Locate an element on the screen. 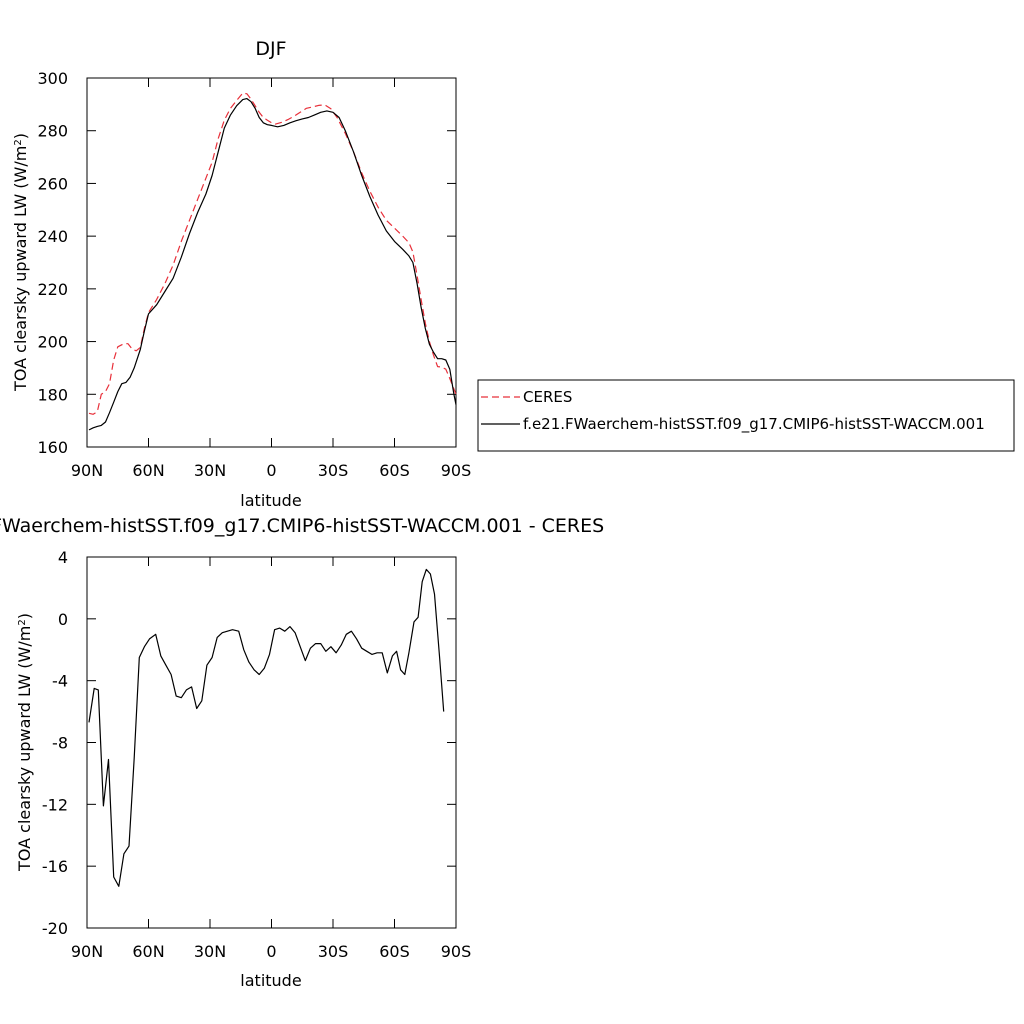 This screenshot has height=1024, width=1024. top-plot-frame is located at coordinates (271, 262).